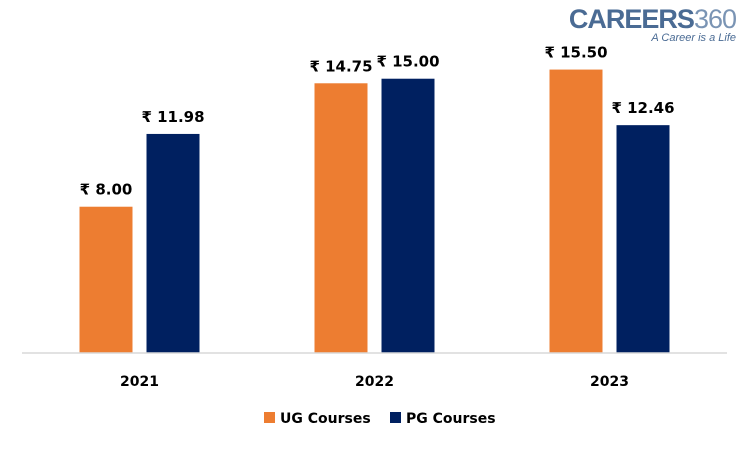 This screenshot has height=450, width=750. What do you see at coordinates (609, 382) in the screenshot?
I see `x-tick-label: 2023` at bounding box center [609, 382].